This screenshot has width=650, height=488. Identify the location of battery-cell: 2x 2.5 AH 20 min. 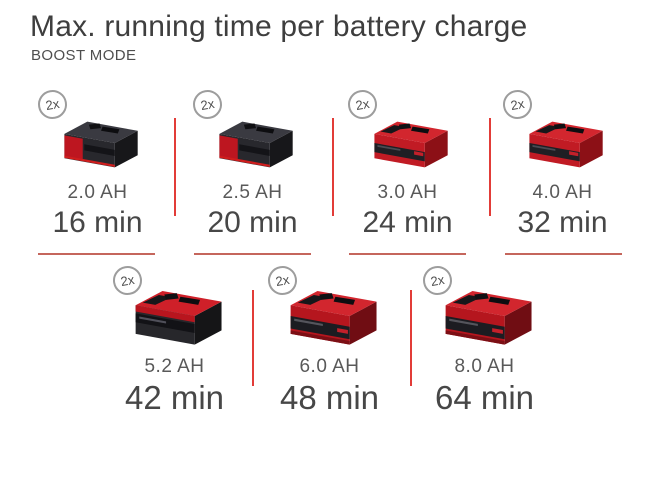
(252, 163).